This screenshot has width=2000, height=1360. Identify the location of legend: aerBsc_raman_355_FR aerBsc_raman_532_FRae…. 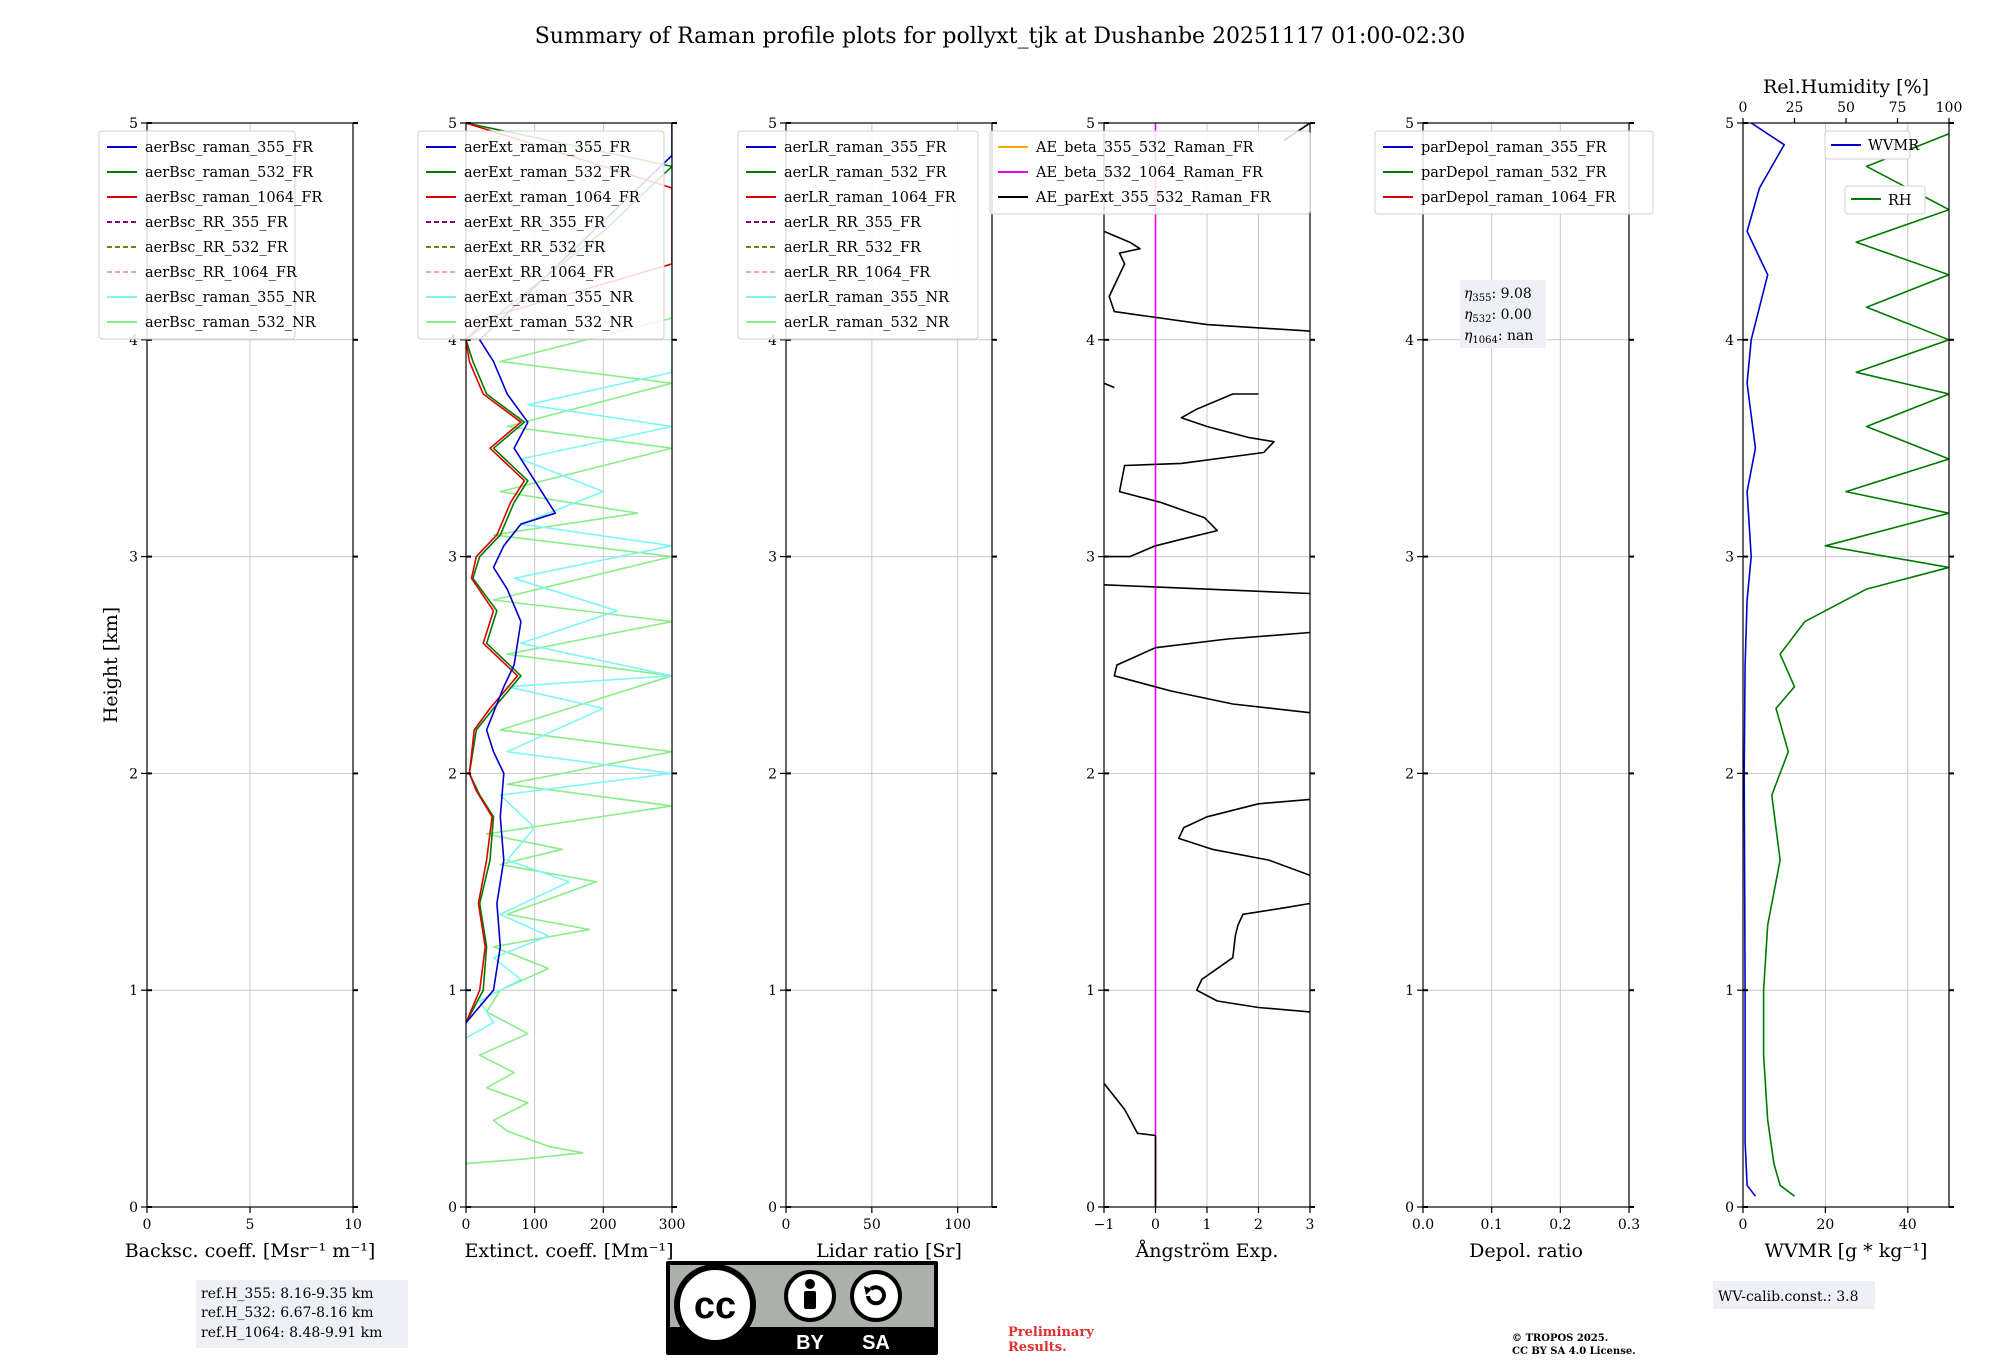
(210, 235).